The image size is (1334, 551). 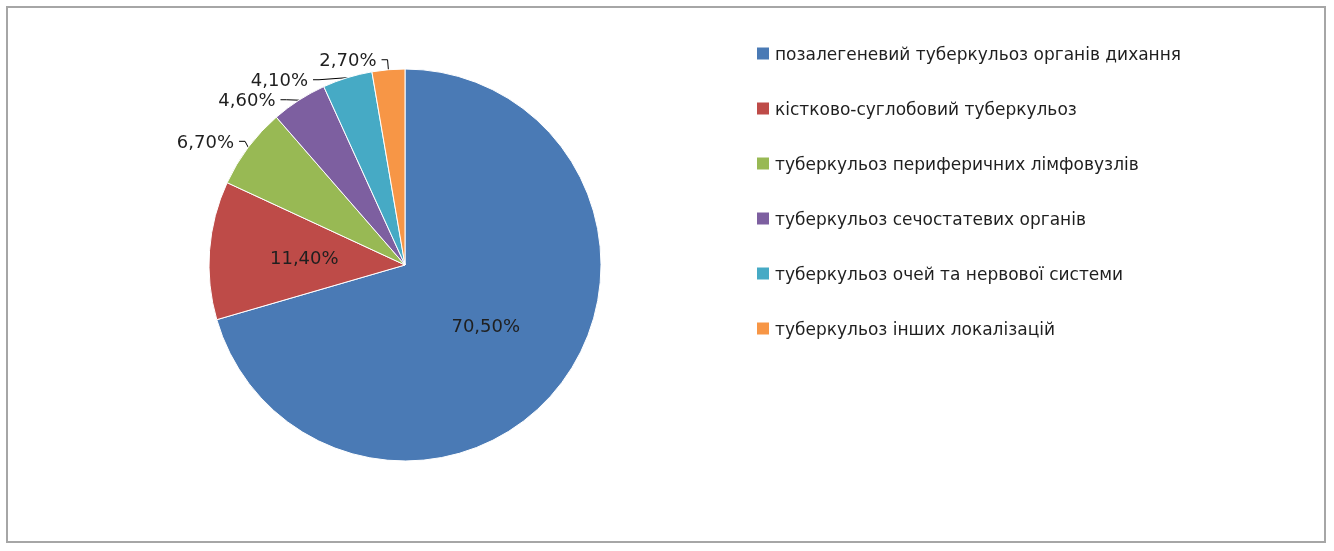 I want to click on legend-label: кістково-суглобовий туберкульоз, so click(x=926, y=108).